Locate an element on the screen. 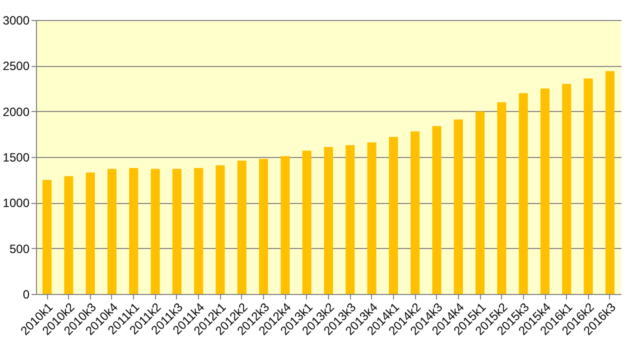 This screenshot has height=345, width=635. y-tick-label: 0 is located at coordinates (26, 295).